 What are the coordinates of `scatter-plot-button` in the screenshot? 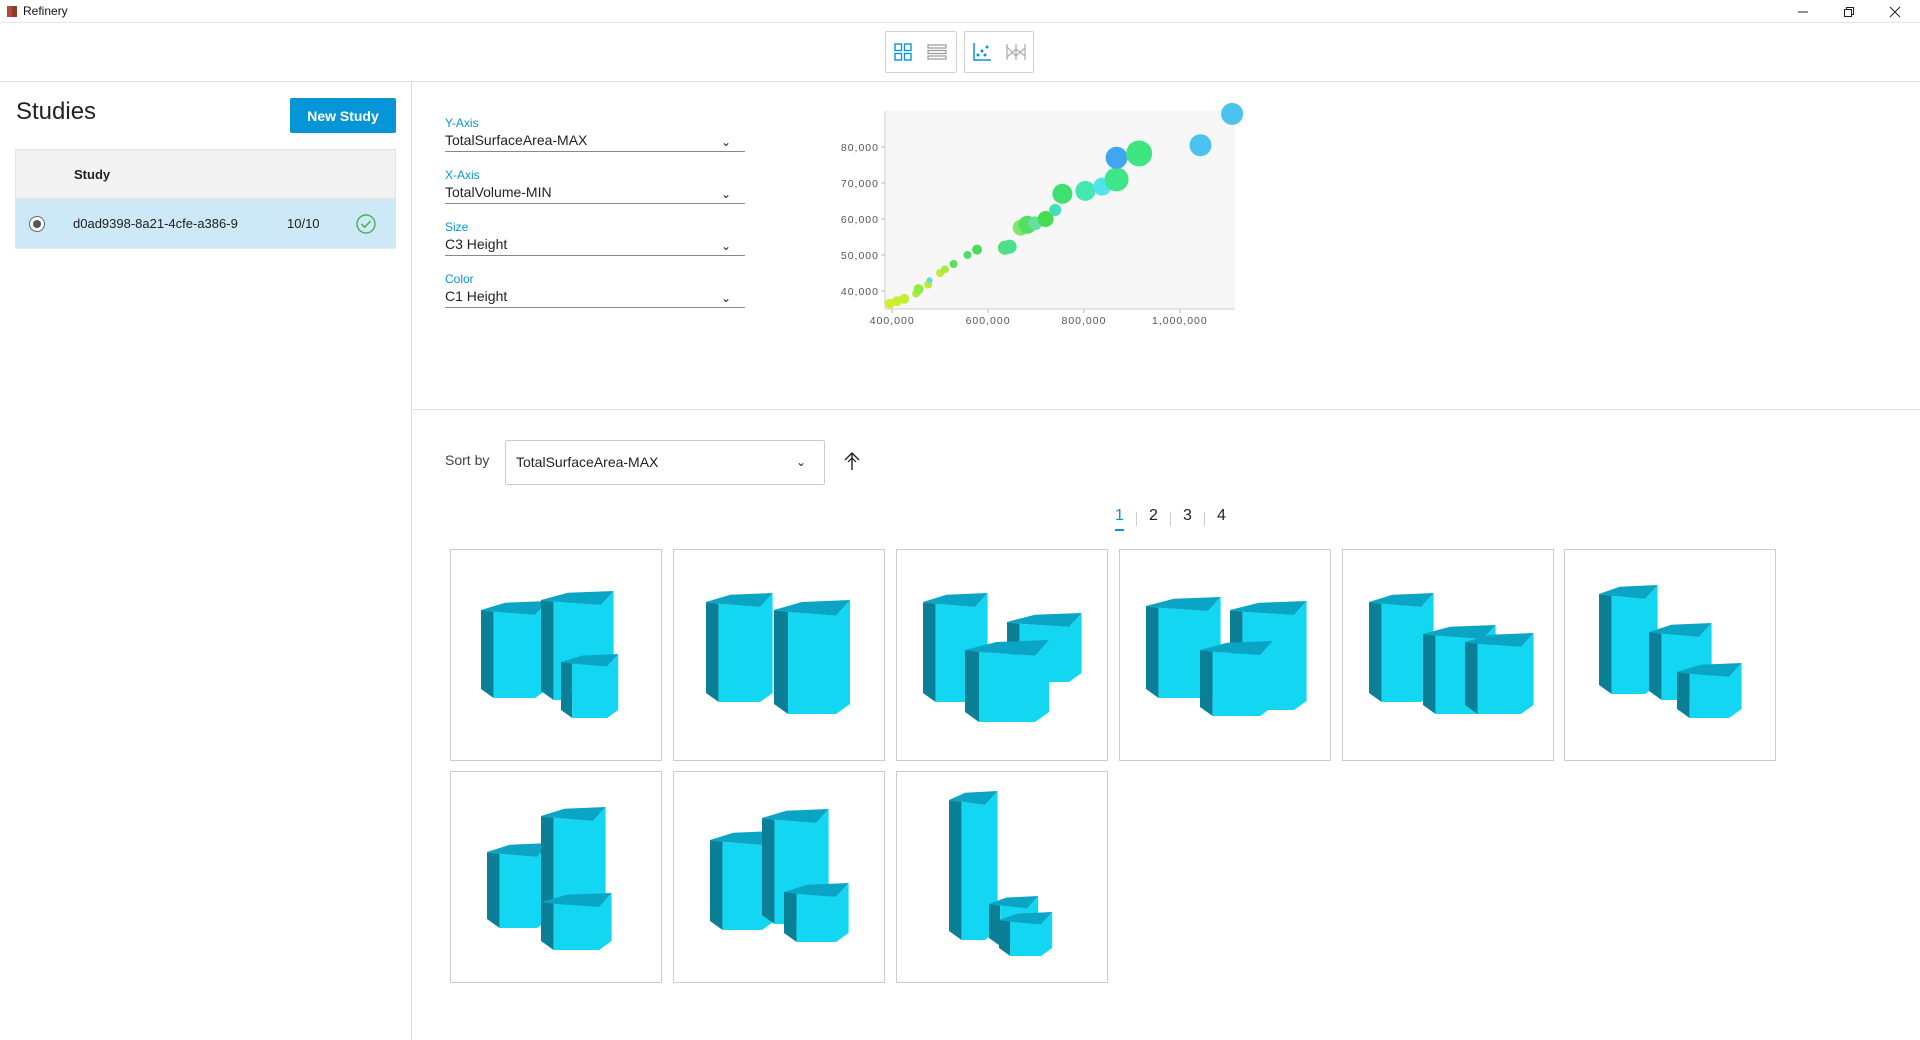 It's located at (982, 52).